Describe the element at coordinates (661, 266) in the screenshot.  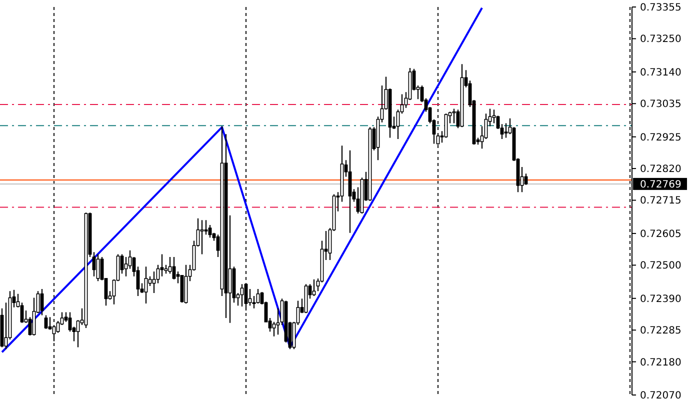
I see `y-tick-label: 0.72500` at that location.